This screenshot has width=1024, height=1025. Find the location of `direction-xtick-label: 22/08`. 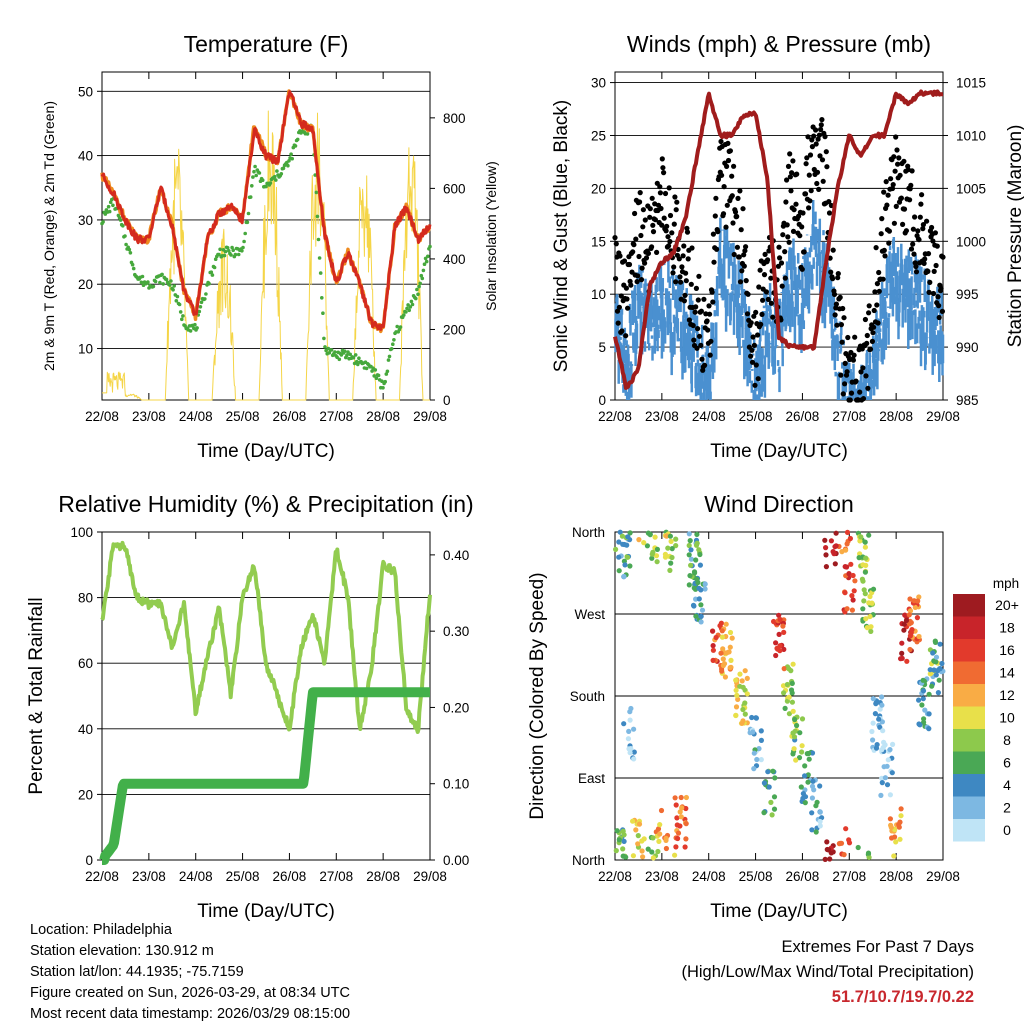

direction-xtick-label: 22/08 is located at coordinates (615, 876).